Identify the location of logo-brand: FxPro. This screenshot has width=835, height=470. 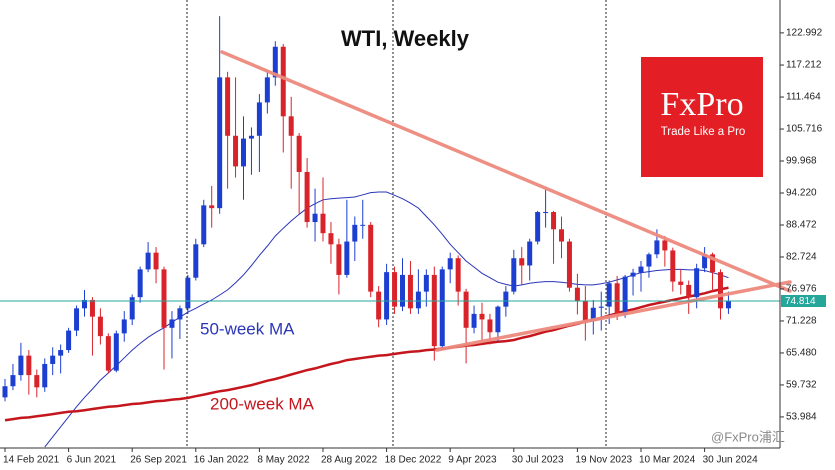
(701, 104).